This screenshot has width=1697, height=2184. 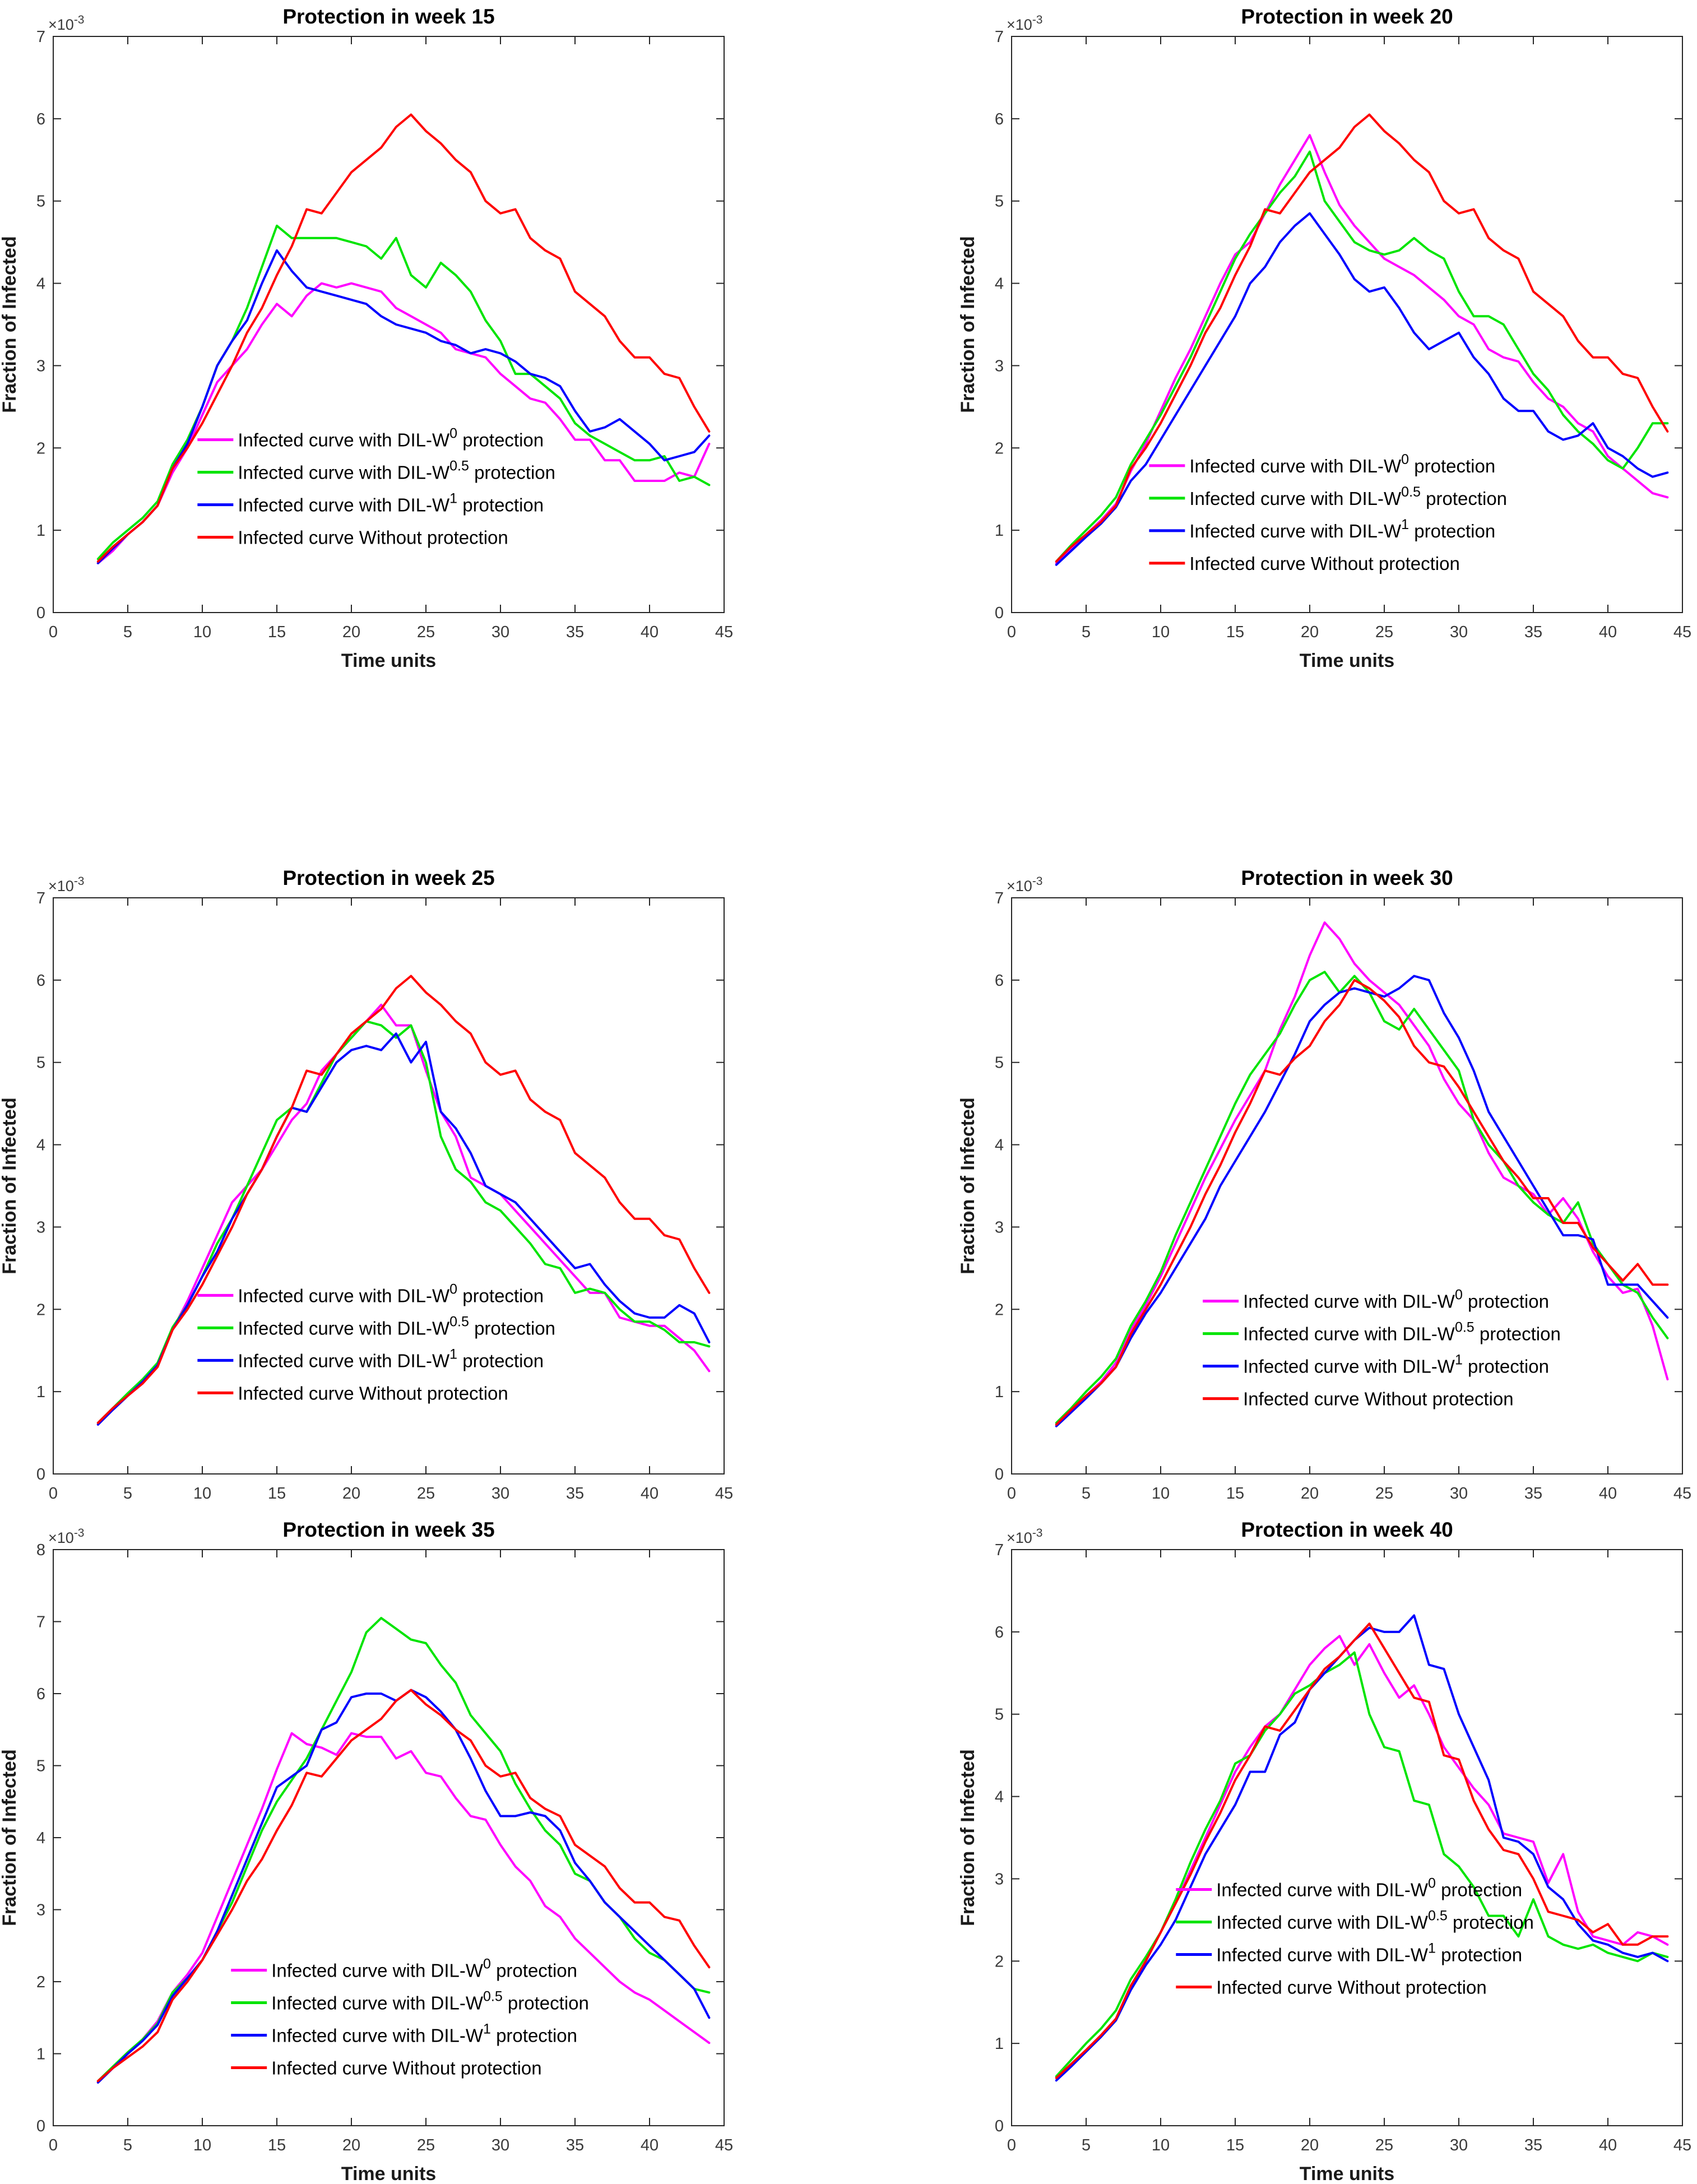 I want to click on chart-title: Protection in week 35, so click(x=388, y=1529).